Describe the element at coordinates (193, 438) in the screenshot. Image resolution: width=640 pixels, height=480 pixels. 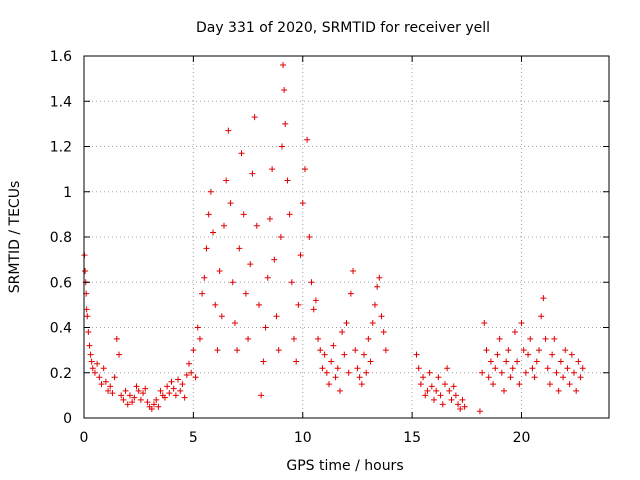
I see `x-tick-label: 5` at that location.